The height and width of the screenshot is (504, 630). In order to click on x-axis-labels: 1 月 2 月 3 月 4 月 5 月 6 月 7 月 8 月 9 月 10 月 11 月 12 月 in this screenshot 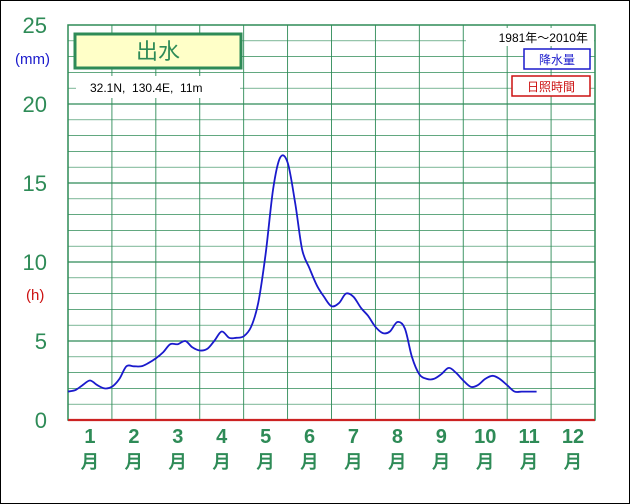, I will do `click(332, 449)`.